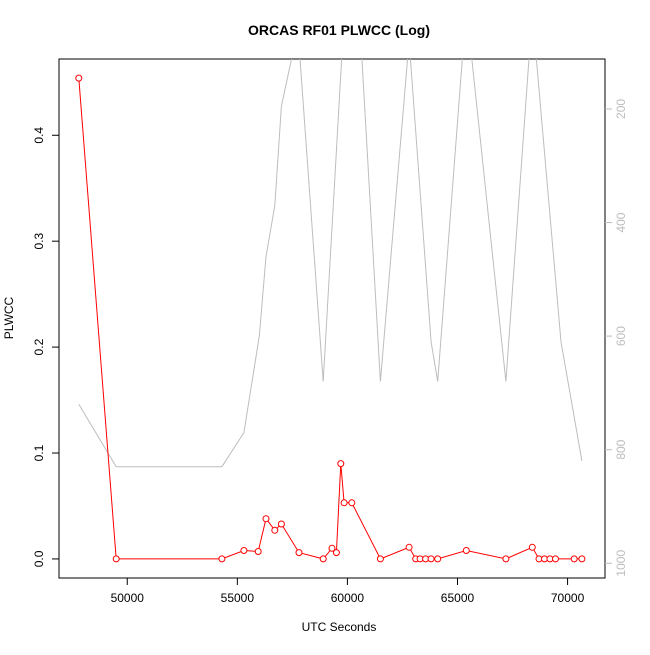 The width and height of the screenshot is (650, 655). What do you see at coordinates (568, 598) in the screenshot?
I see `x-tick-label-4: 70000` at bounding box center [568, 598].